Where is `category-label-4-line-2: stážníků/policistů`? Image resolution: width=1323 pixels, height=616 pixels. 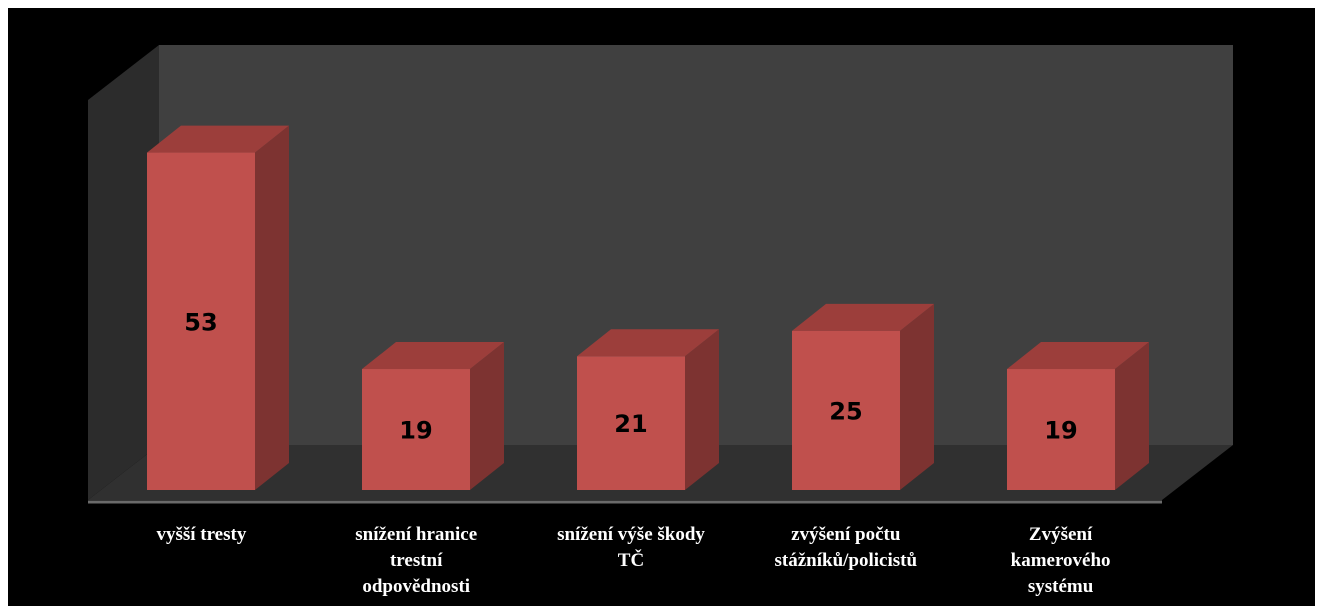 category-label-4-line-2: stážníků/policistů is located at coordinates (846, 560).